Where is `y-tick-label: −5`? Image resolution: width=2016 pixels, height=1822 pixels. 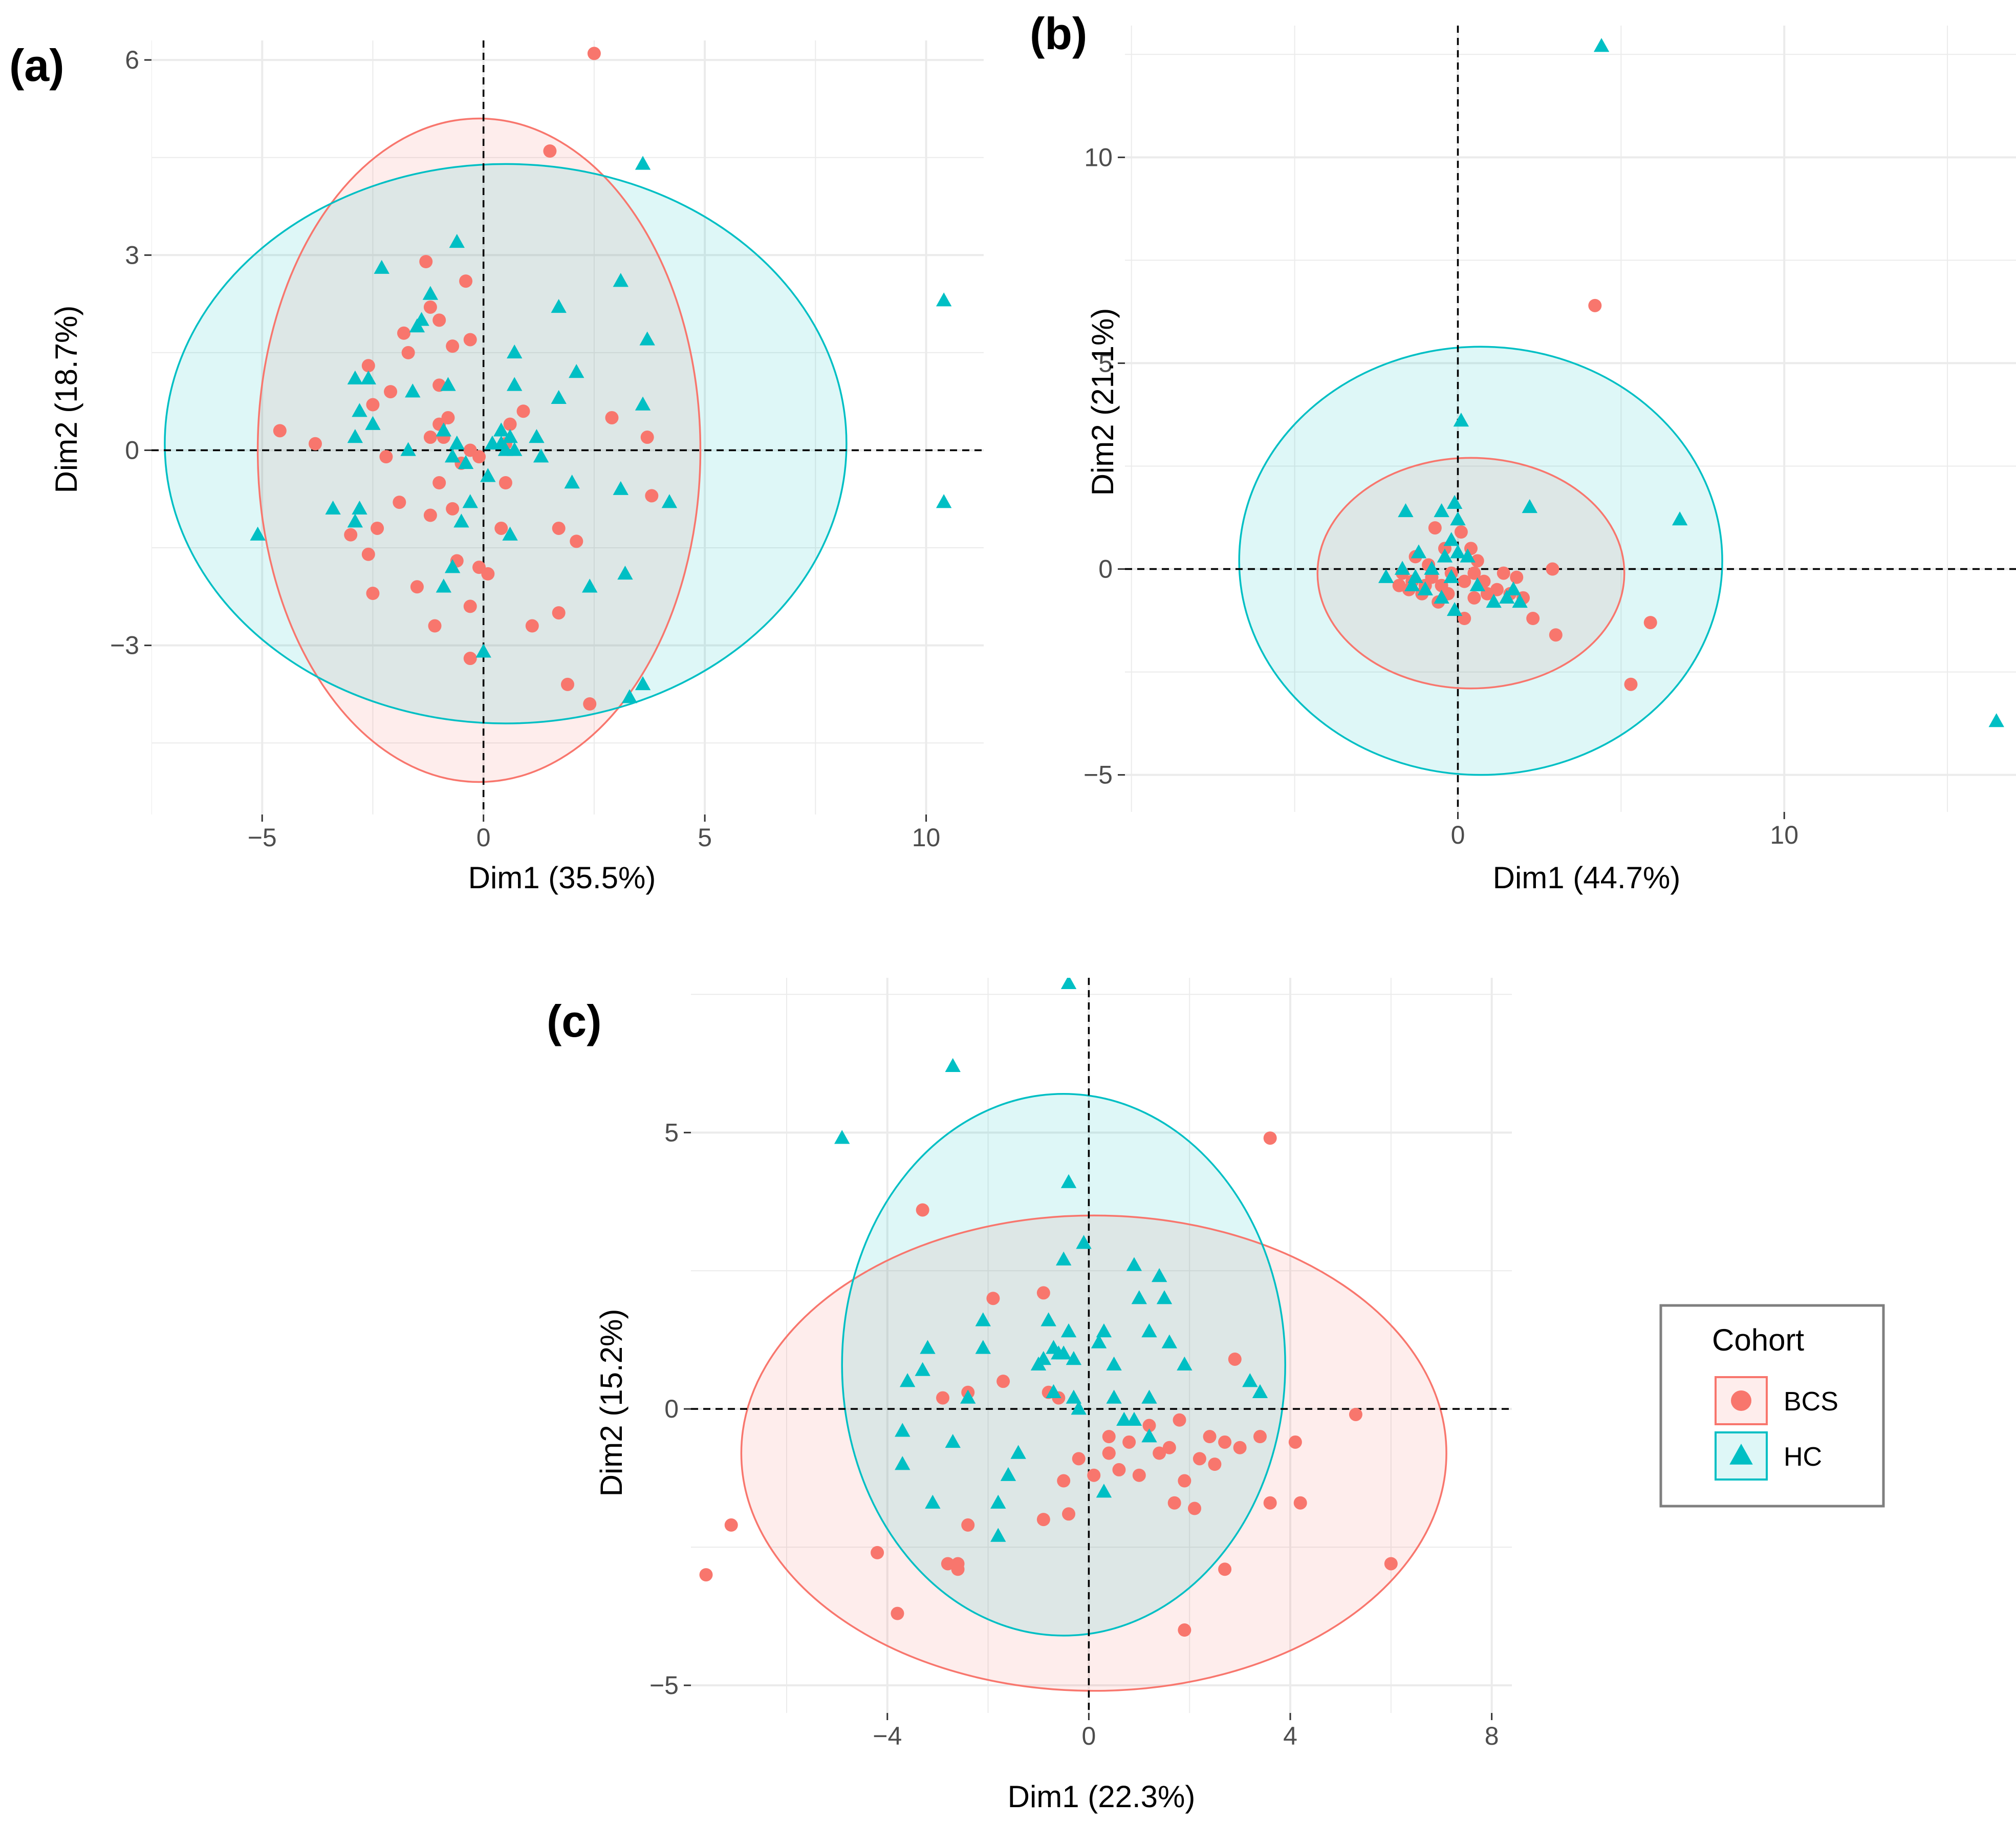
y-tick-label: −5 is located at coordinates (664, 1685).